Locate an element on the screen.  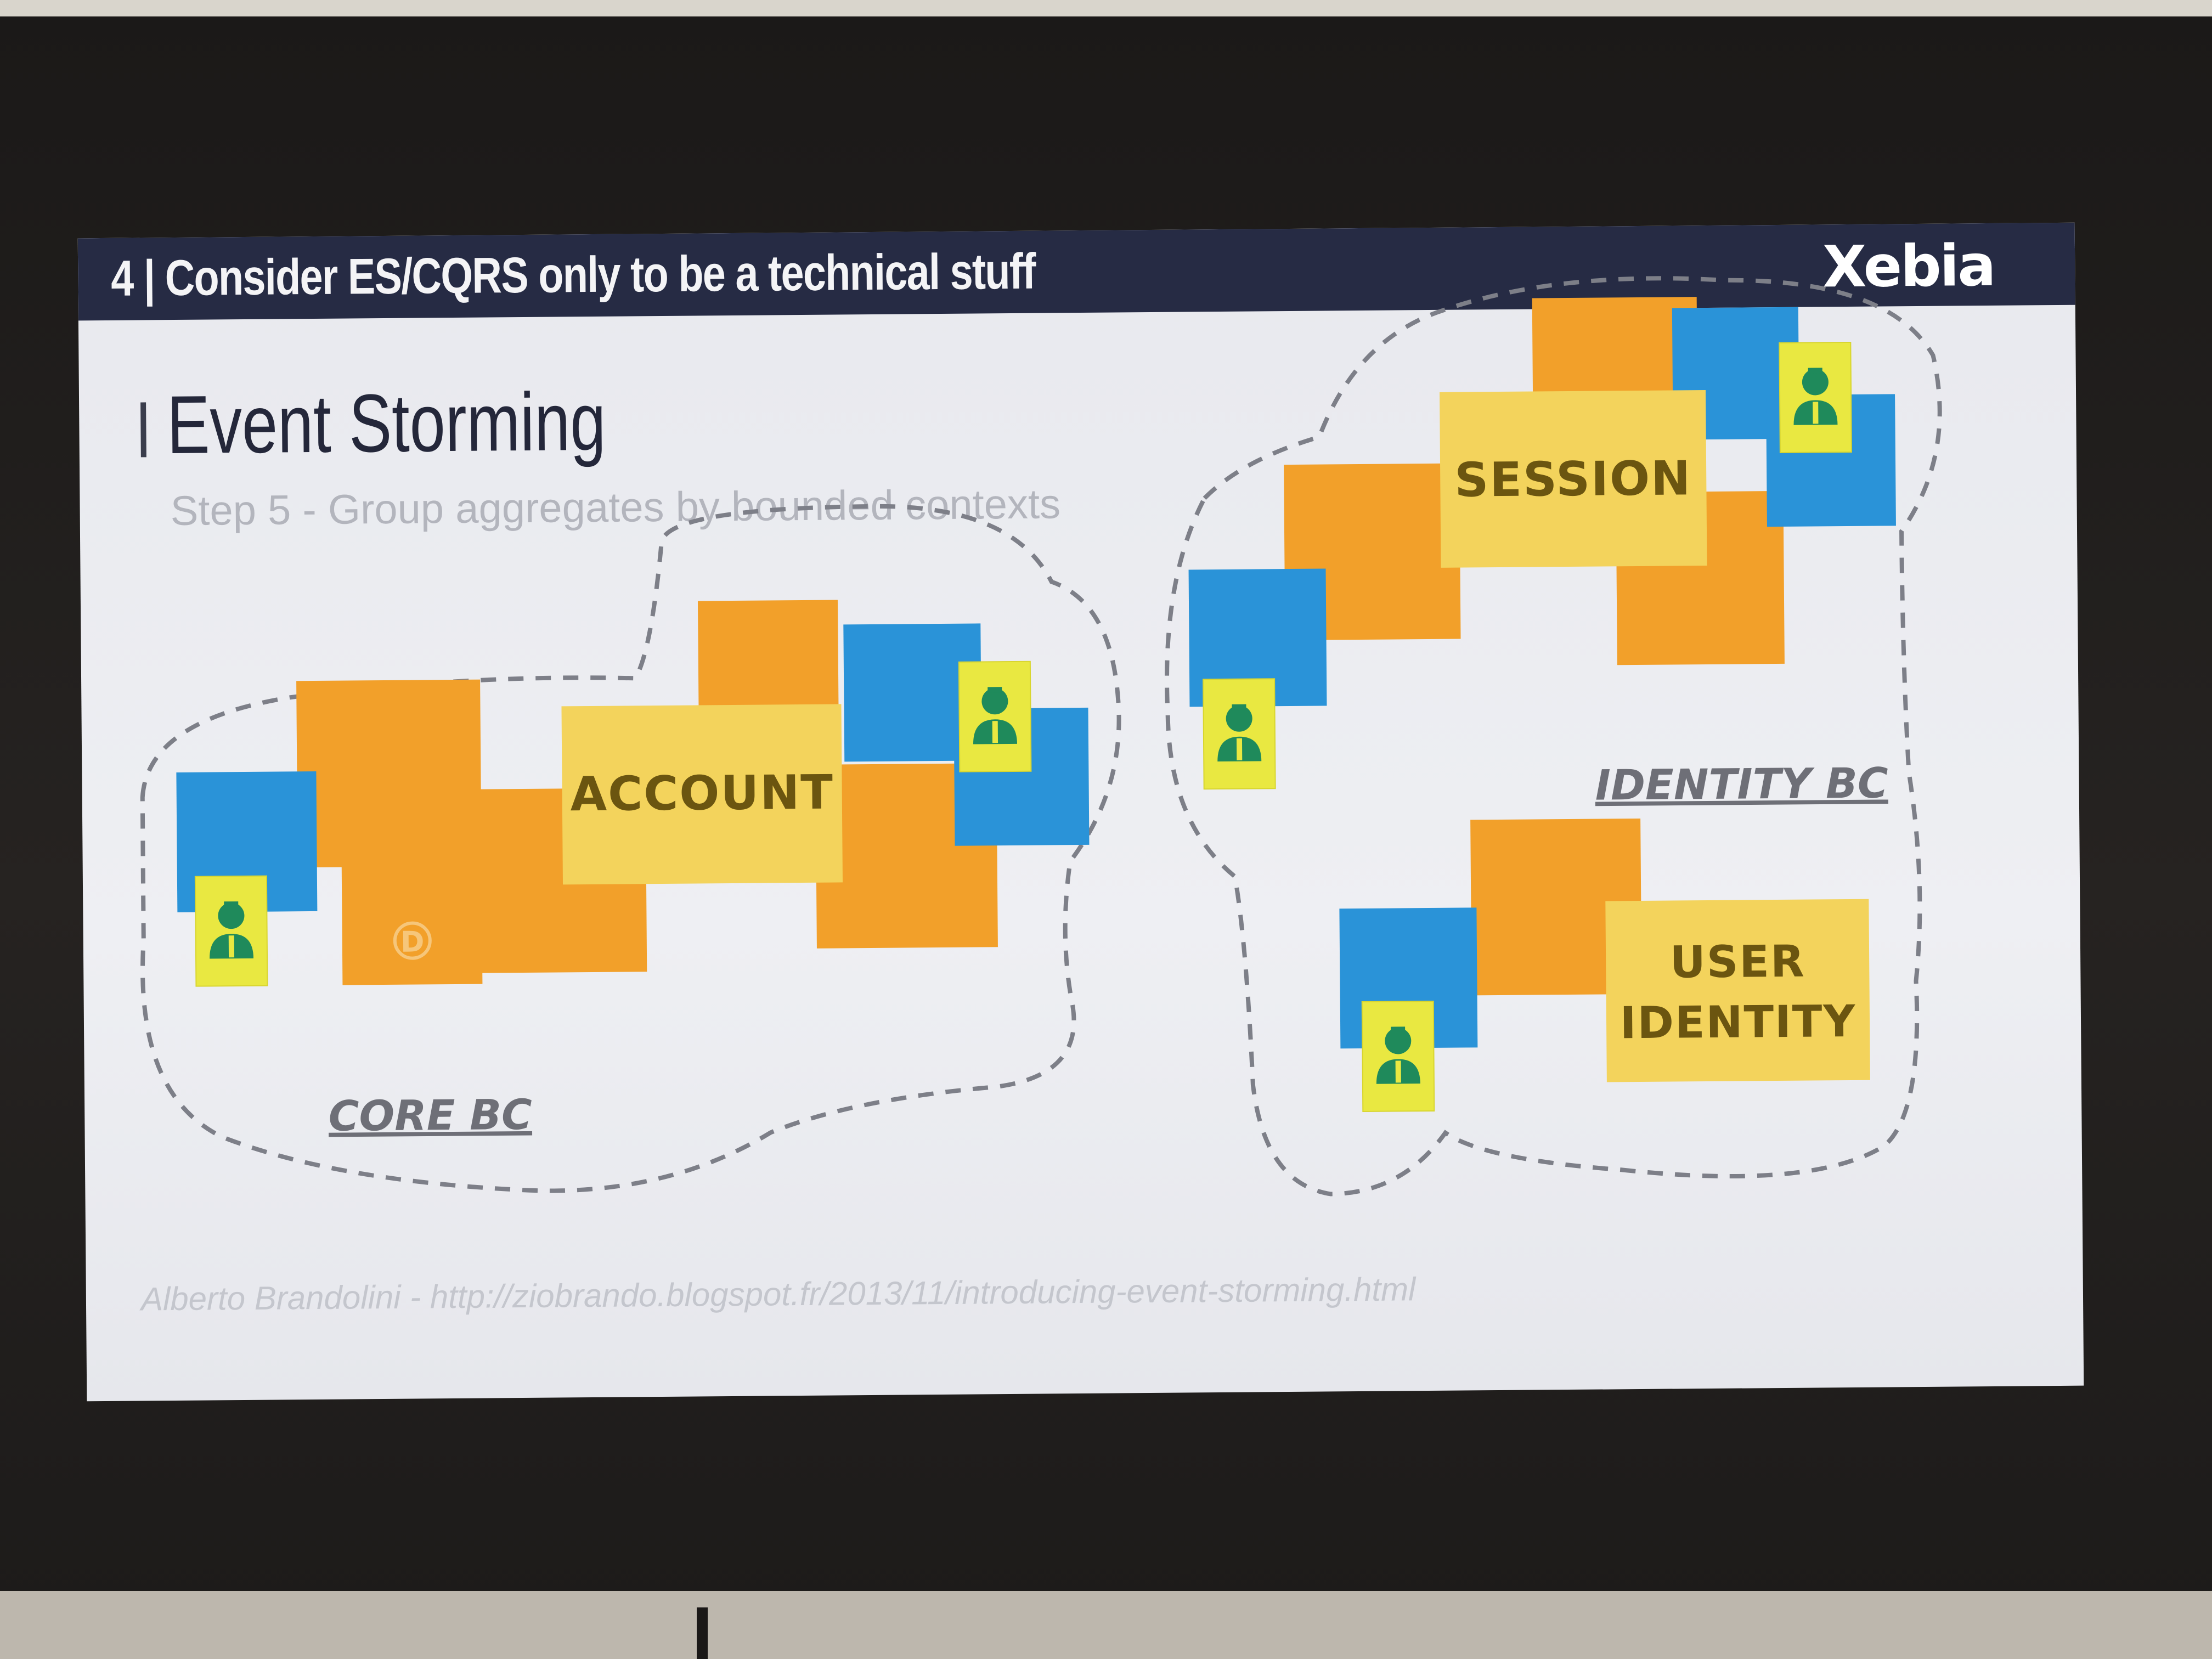
desk-surface is located at coordinates (1106, 1625).